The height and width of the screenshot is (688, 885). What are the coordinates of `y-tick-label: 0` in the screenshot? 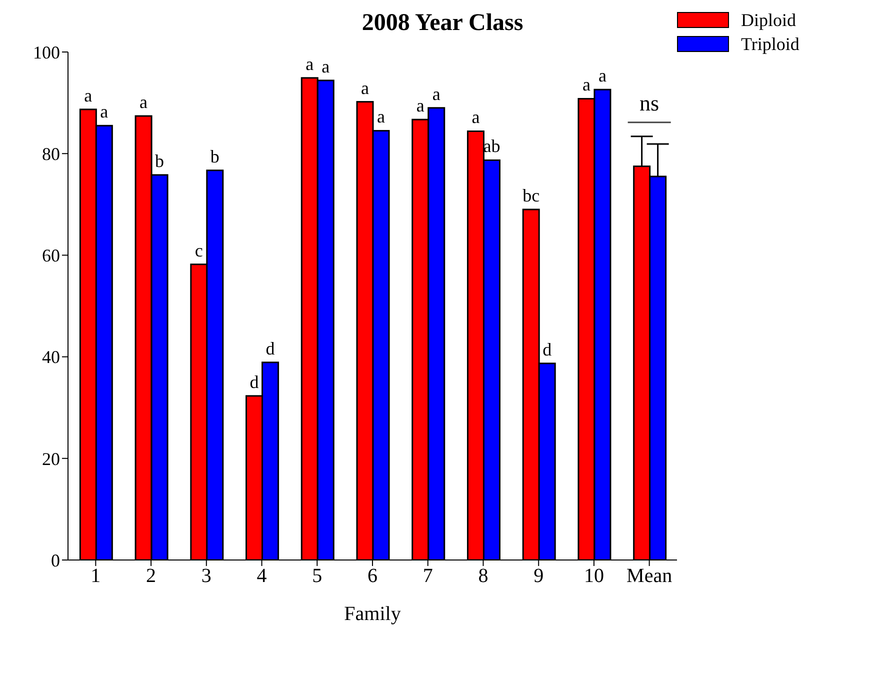 It's located at (55, 560).